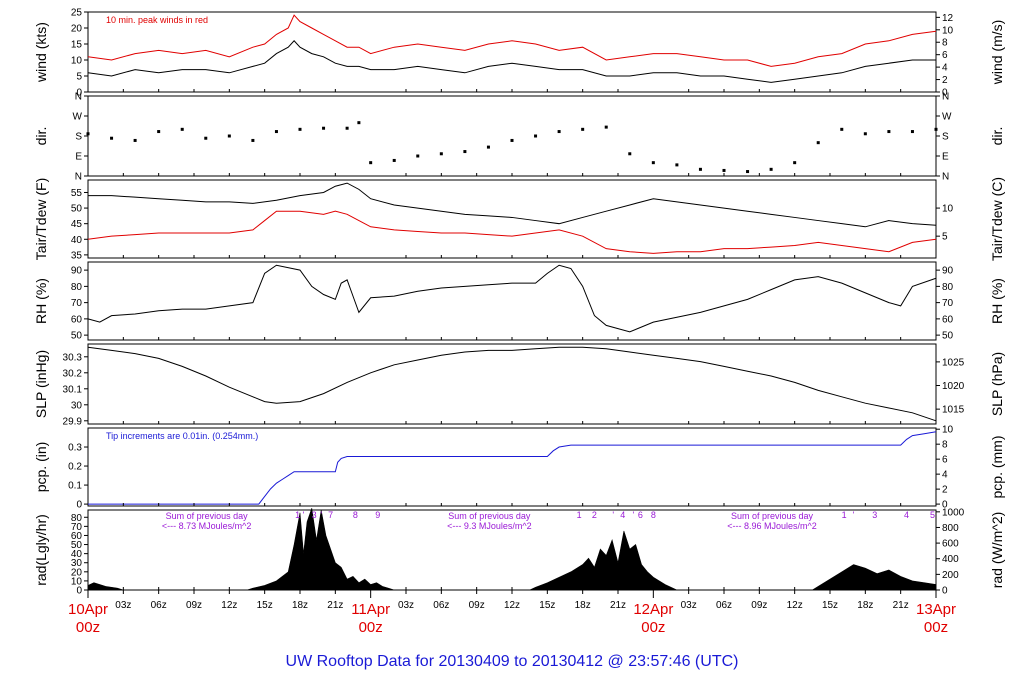 Image resolution: width=1024 pixels, height=700 pixels. What do you see at coordinates (945, 460) in the screenshot?
I see `y-tick-label-right: 6` at bounding box center [945, 460].